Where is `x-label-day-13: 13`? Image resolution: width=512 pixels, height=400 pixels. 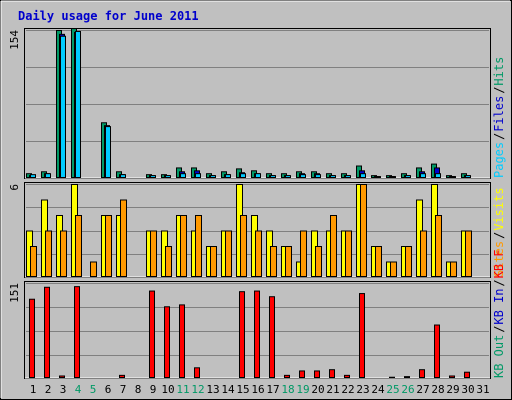
x-label-day-13: 13 is located at coordinates (212, 389).